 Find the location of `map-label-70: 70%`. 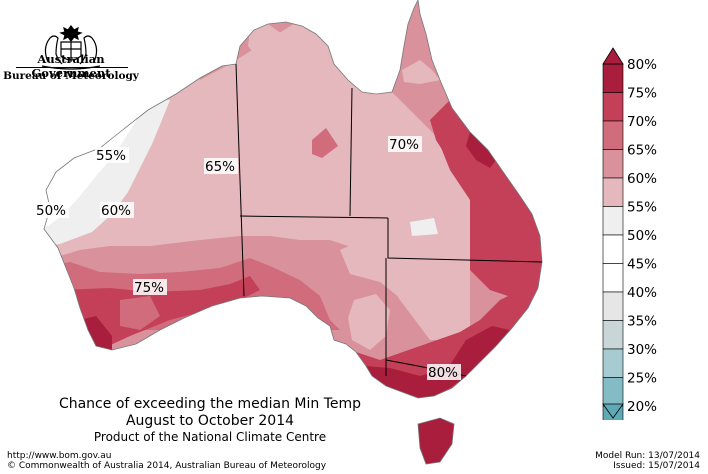

map-label-70: 70% is located at coordinates (404, 145).